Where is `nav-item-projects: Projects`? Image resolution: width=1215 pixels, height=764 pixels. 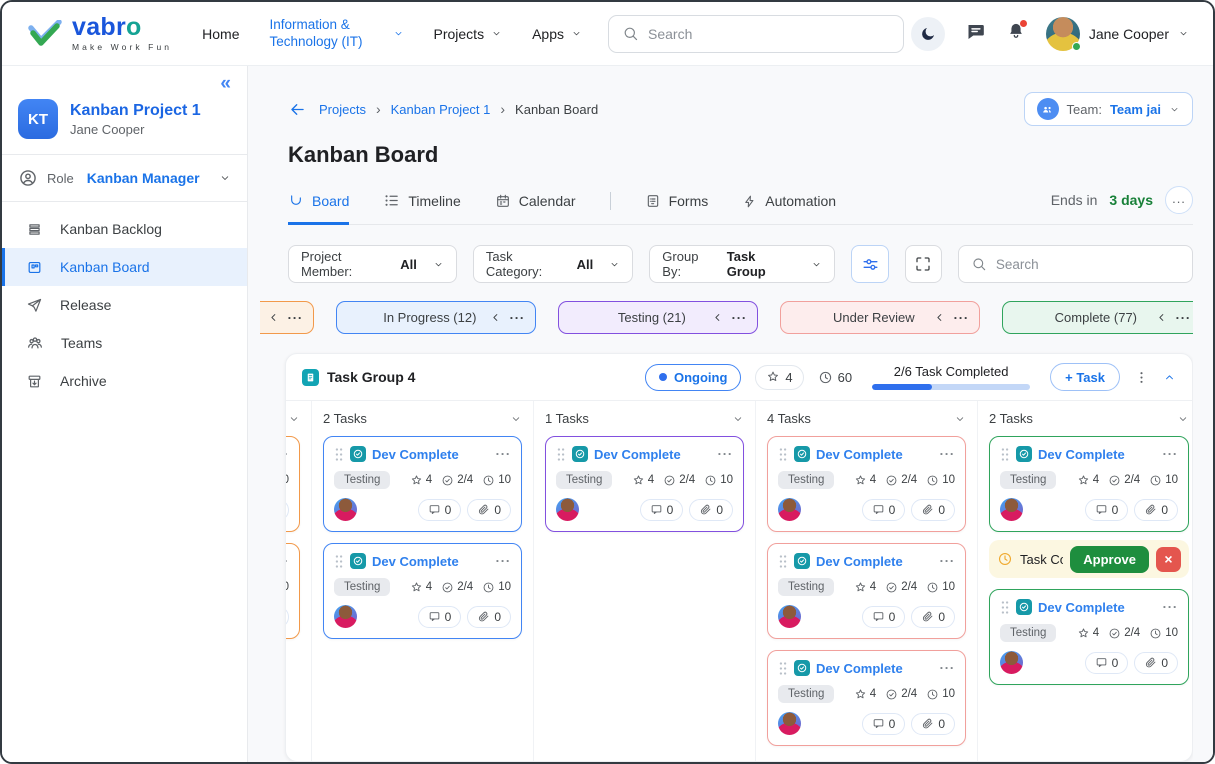 nav-item-projects: Projects is located at coordinates (468, 34).